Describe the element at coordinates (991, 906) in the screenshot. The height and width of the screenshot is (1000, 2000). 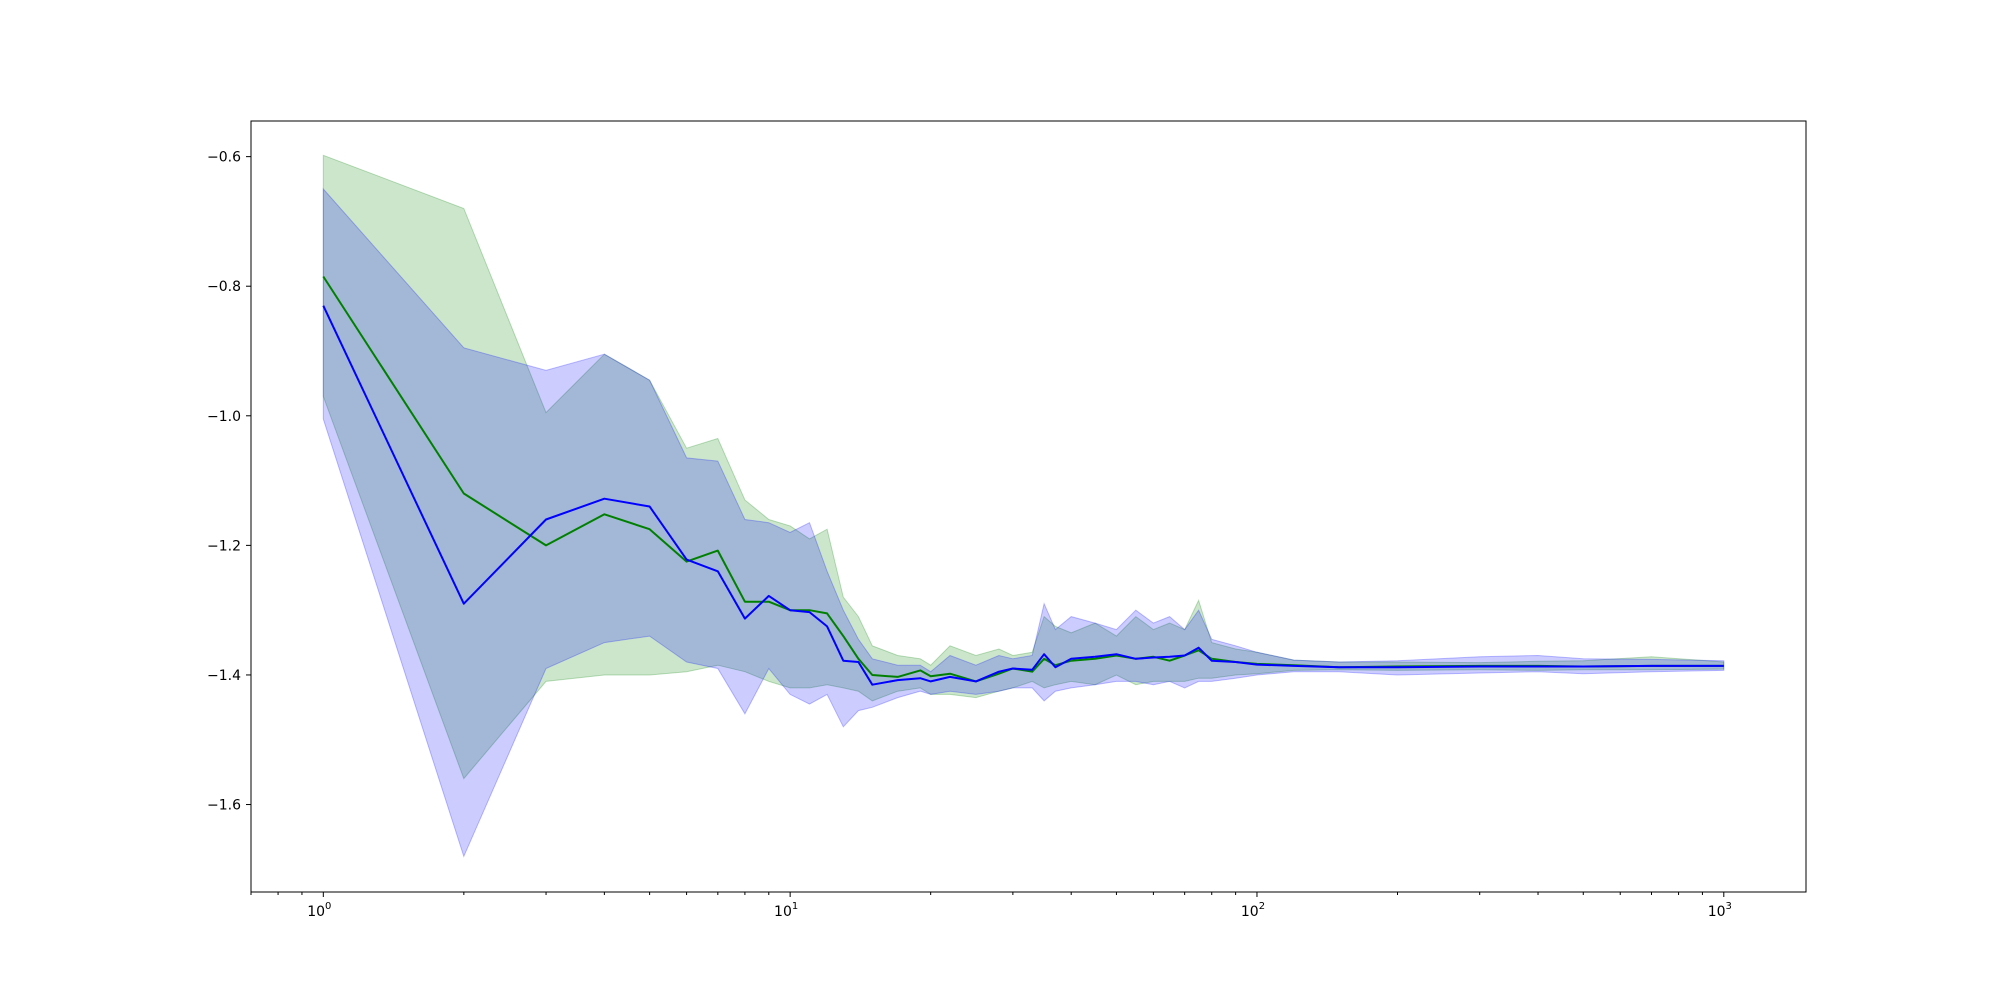
I see `x-axis: 10⁰ 10¹ 10² 10³` at that location.